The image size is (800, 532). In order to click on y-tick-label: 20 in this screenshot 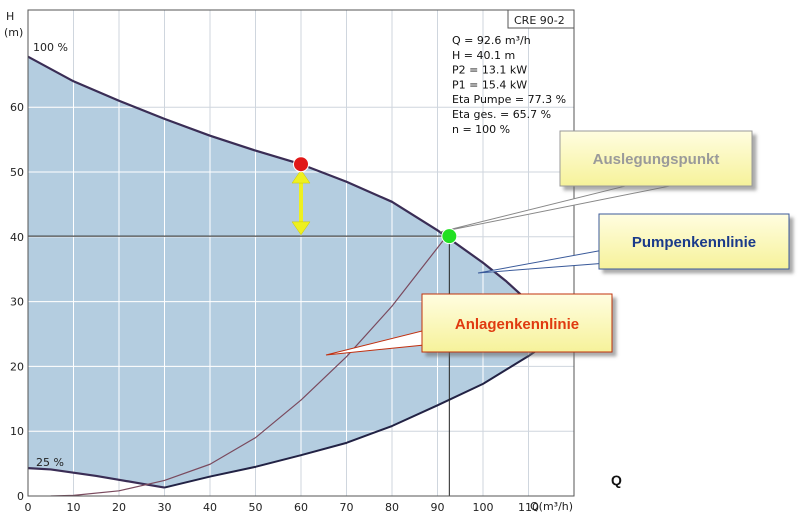, I will do `click(17, 366)`.